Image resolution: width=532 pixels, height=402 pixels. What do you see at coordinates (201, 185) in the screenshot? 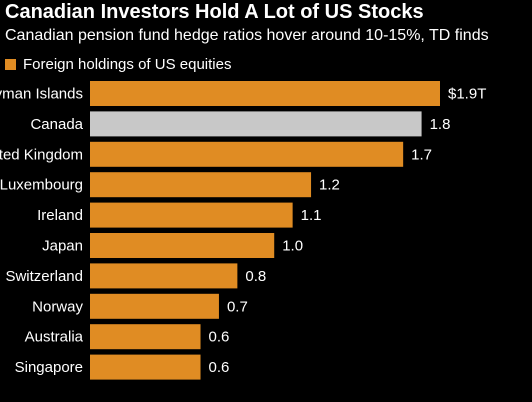
I see `bar-luxembourg` at bounding box center [201, 185].